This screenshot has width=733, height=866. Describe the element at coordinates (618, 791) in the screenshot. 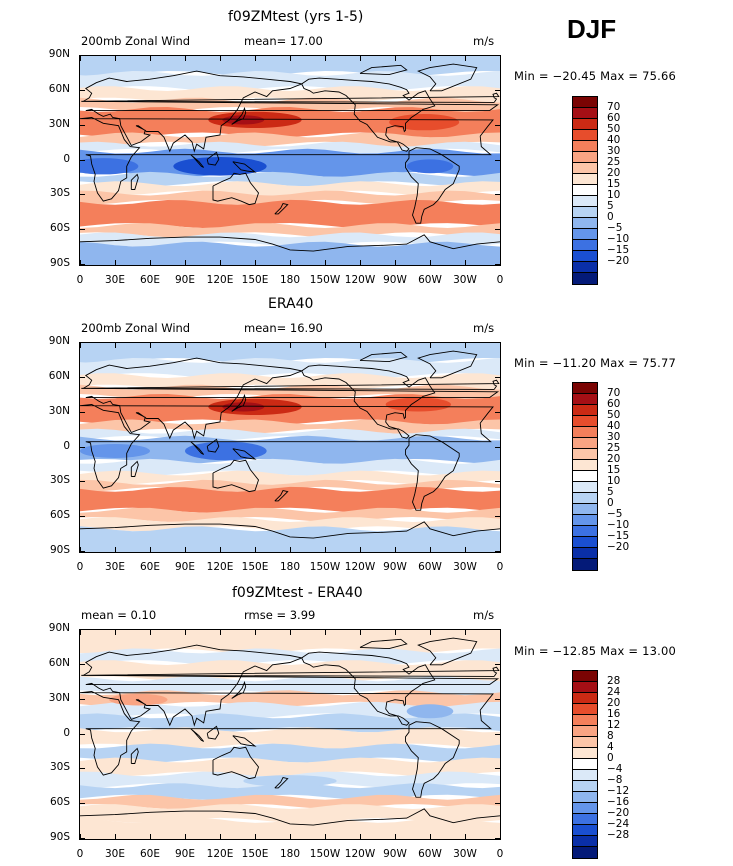

I see `colorbar-level-label: −12` at that location.